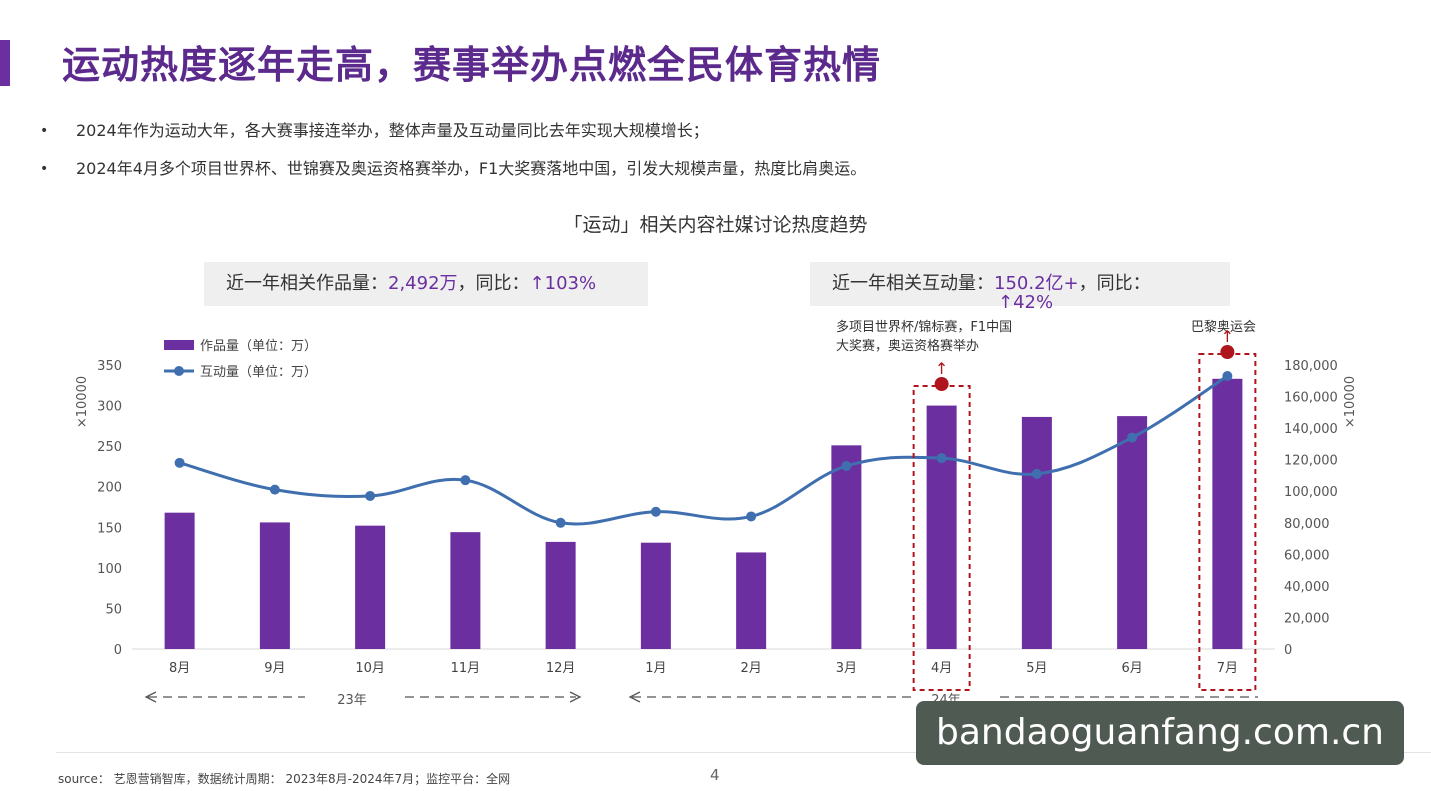 The width and height of the screenshot is (1431, 791). I want to click on y-left-tick-label: 200, so click(109, 488).